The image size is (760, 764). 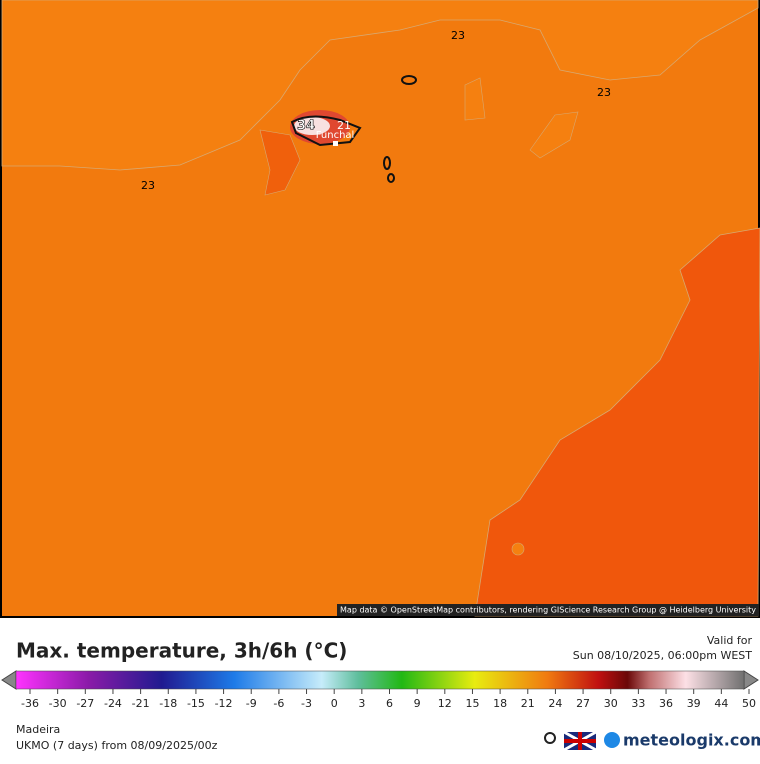 What do you see at coordinates (224, 703) in the screenshot?
I see `colorbar-label: -12` at bounding box center [224, 703].